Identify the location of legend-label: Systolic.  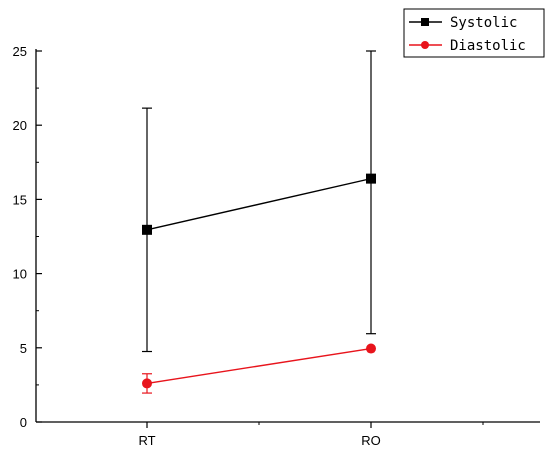
(483, 23).